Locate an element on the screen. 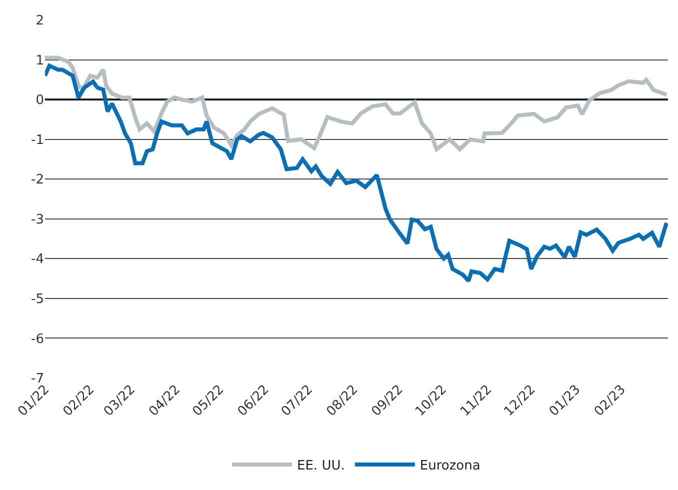 The height and width of the screenshot is (490, 678). y-tick-label: -5 is located at coordinates (37, 299).